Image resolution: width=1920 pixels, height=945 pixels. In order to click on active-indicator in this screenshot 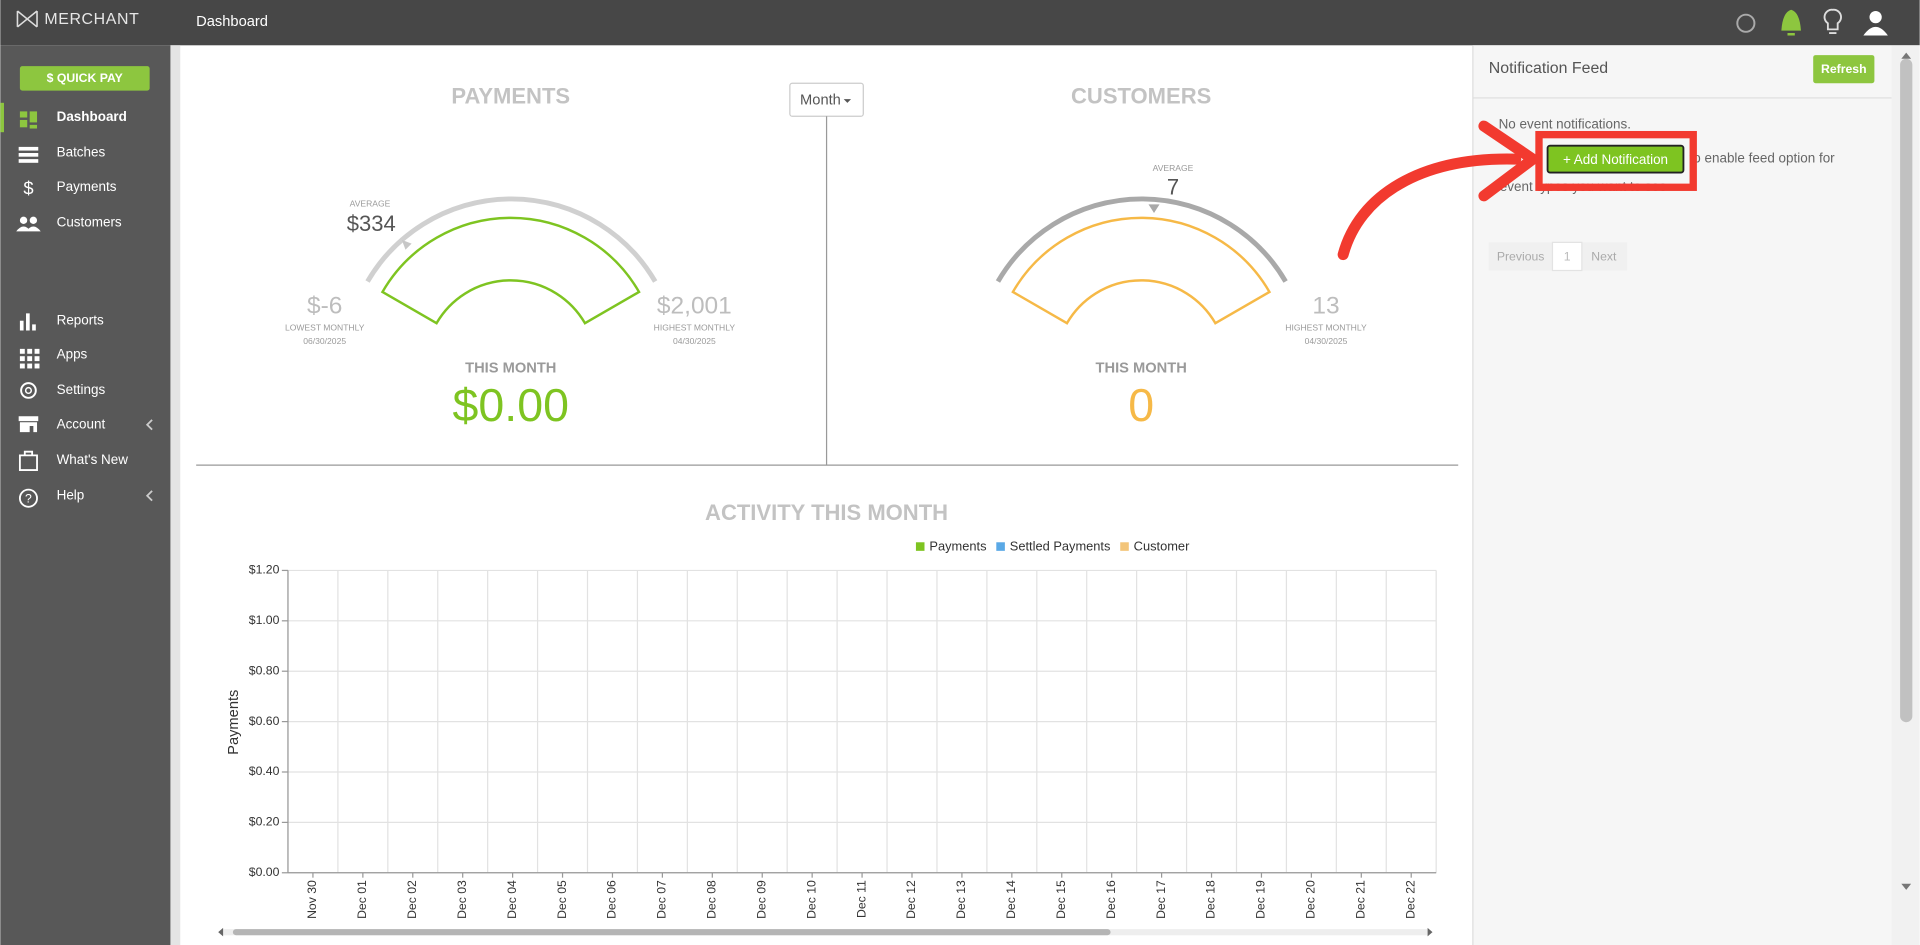, I will do `click(2, 117)`.